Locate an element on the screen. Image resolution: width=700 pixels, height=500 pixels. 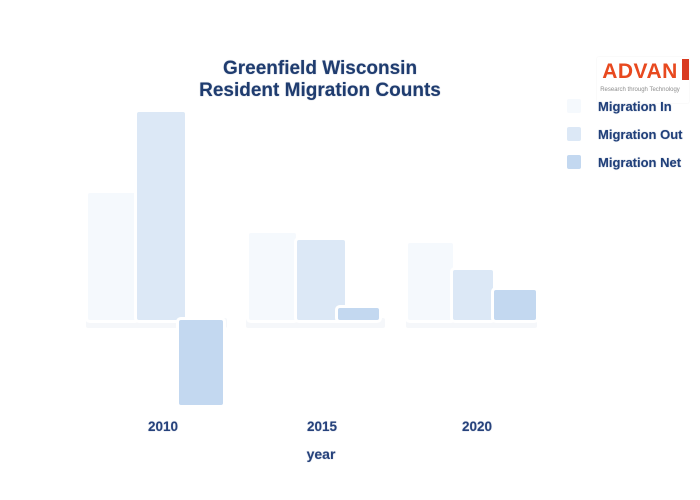
bar-migration-net-2010 is located at coordinates (201, 362).